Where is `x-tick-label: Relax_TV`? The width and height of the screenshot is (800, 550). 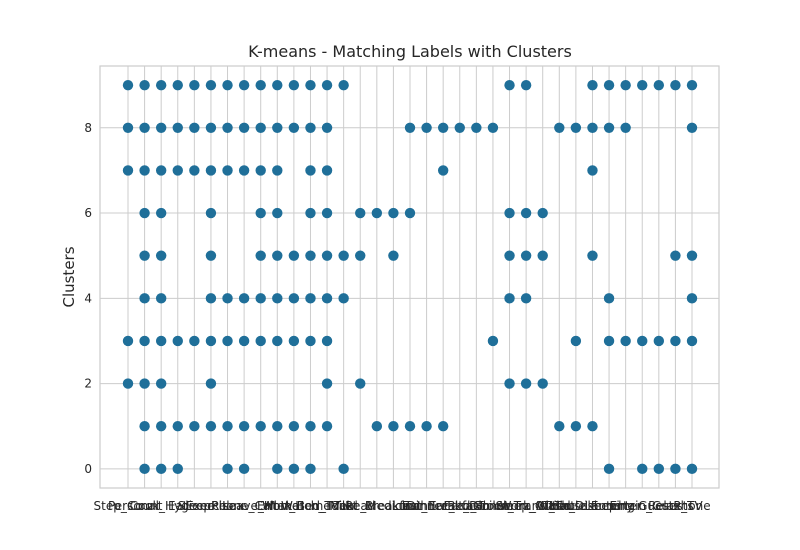 x-tick-label: Relax_TV is located at coordinates (675, 506).